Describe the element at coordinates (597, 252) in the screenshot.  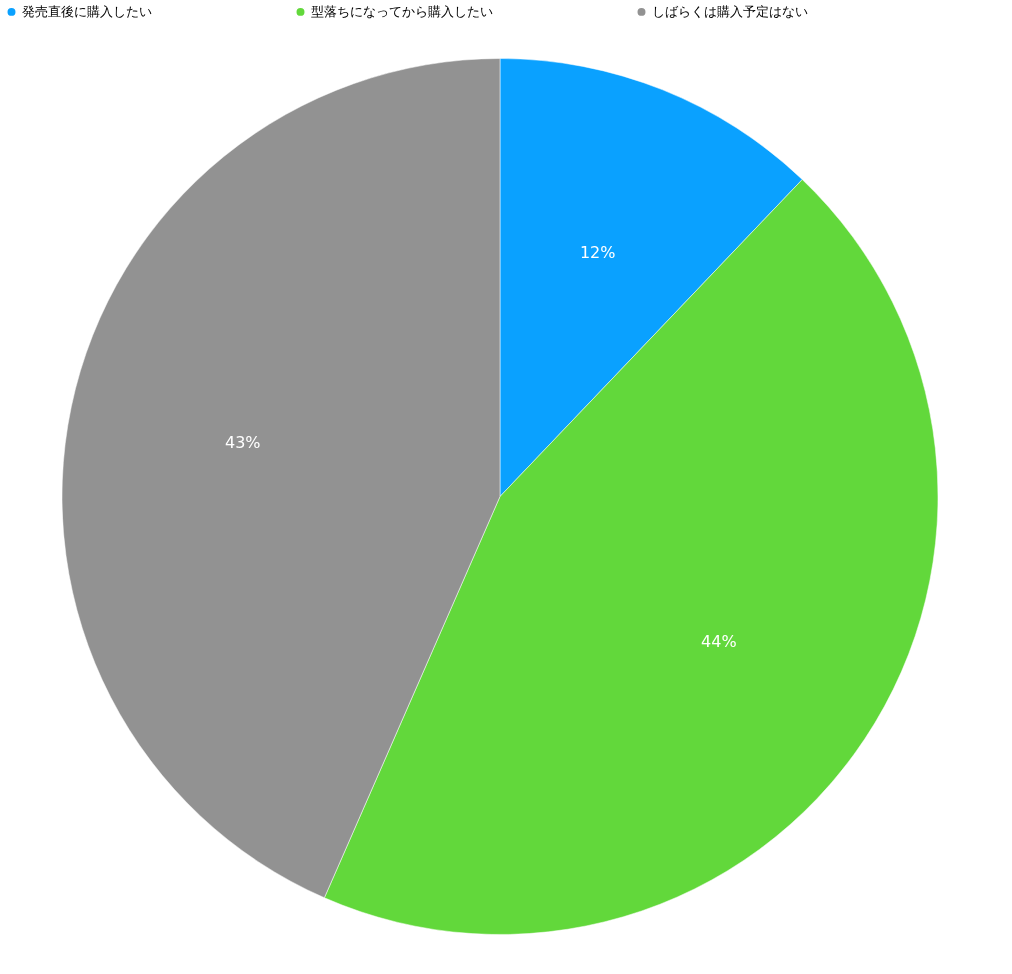
I see `data-label: 12%` at that location.